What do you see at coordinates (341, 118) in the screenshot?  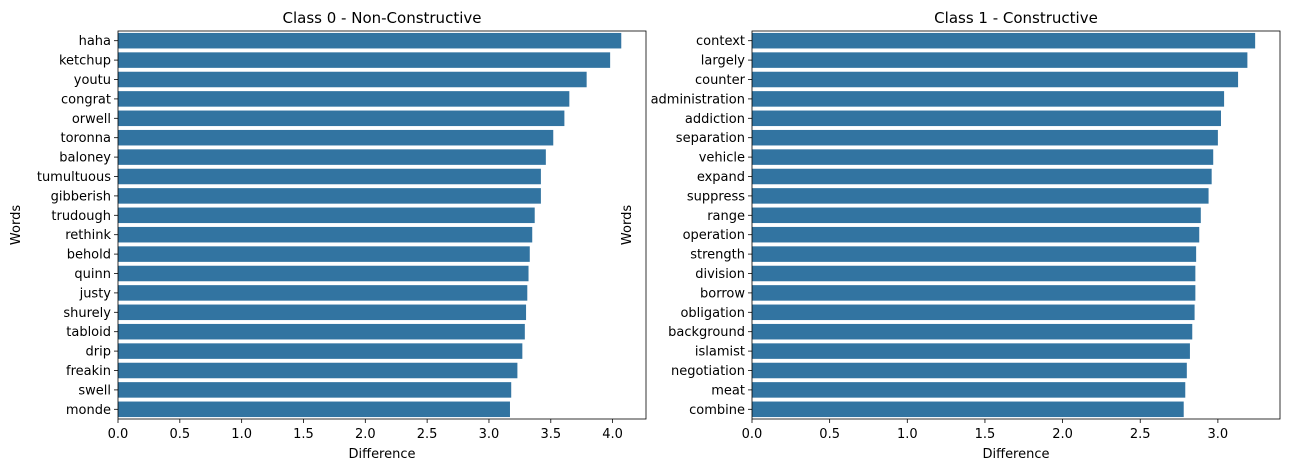 I see `bar-orwell` at bounding box center [341, 118].